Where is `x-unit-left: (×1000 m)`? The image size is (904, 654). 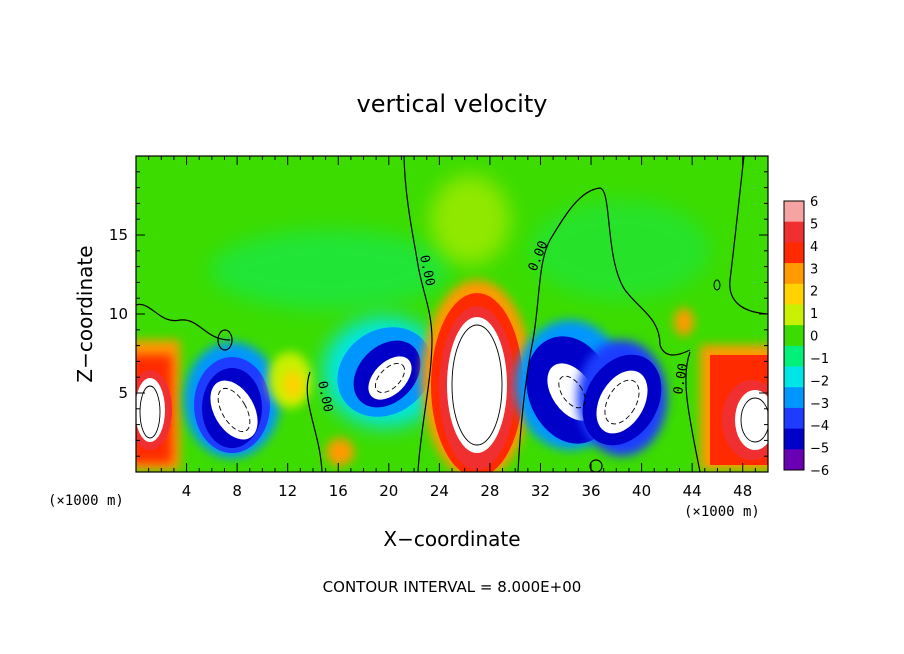
x-unit-left: (×1000 m) is located at coordinates (86, 501).